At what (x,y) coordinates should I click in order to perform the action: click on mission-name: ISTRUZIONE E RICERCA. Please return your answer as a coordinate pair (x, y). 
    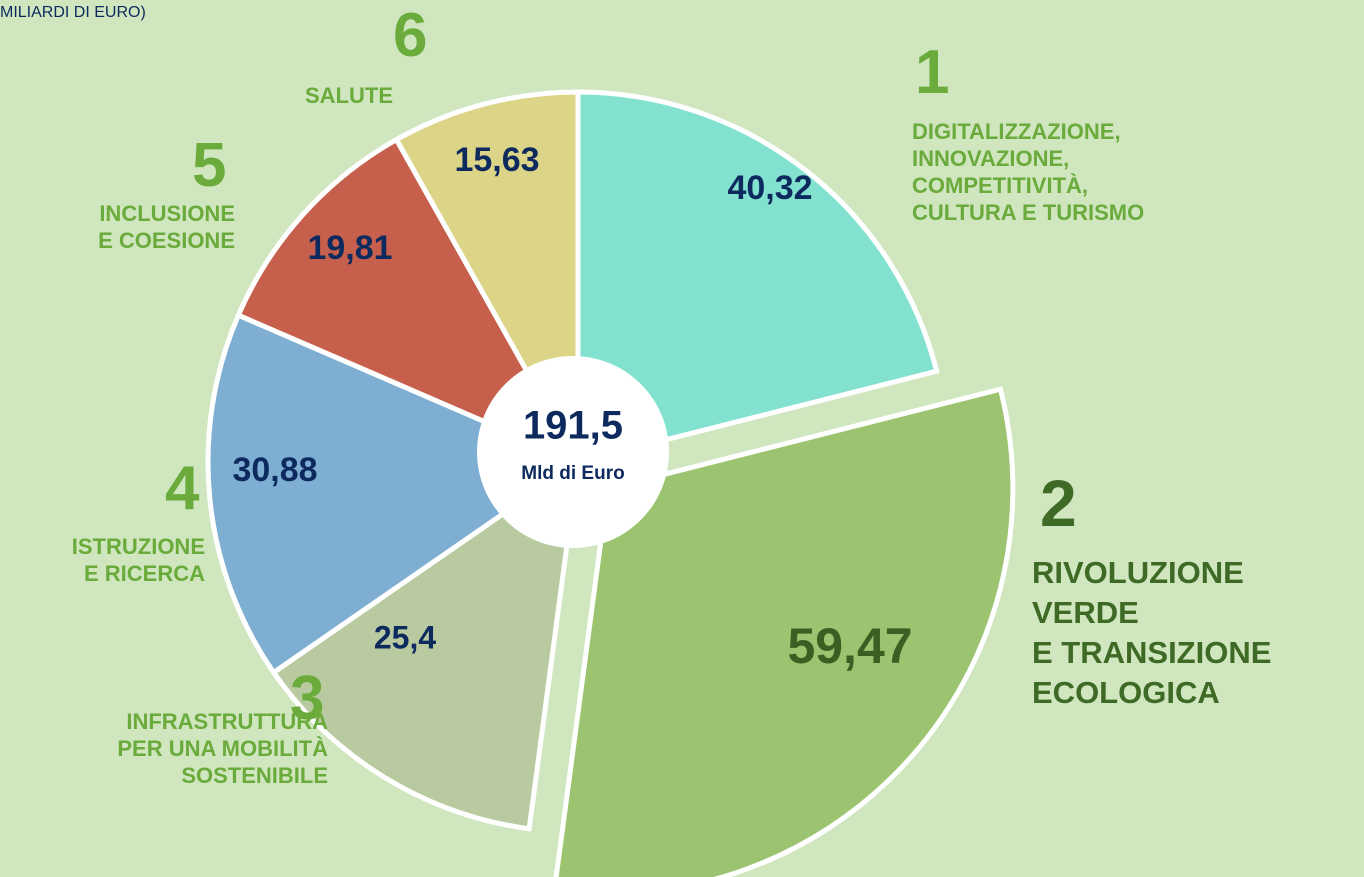
    Looking at the image, I should click on (138, 560).